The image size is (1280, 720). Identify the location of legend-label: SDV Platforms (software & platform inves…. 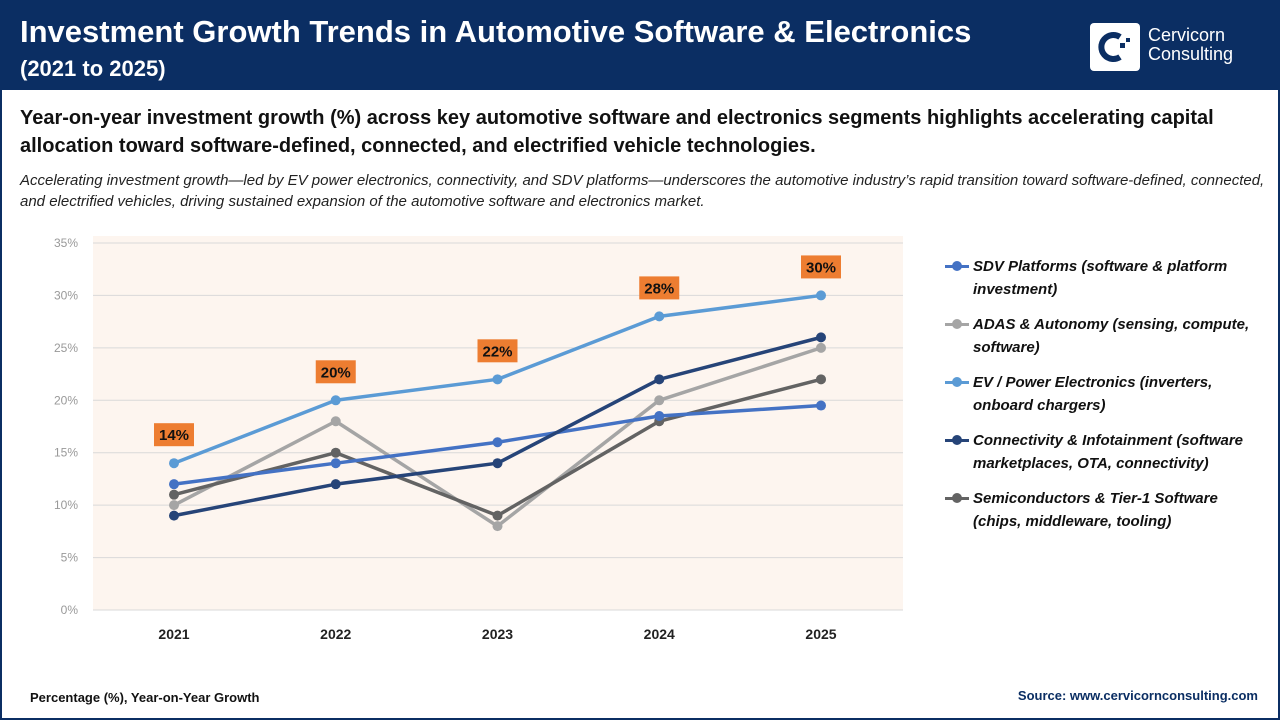
(1100, 278).